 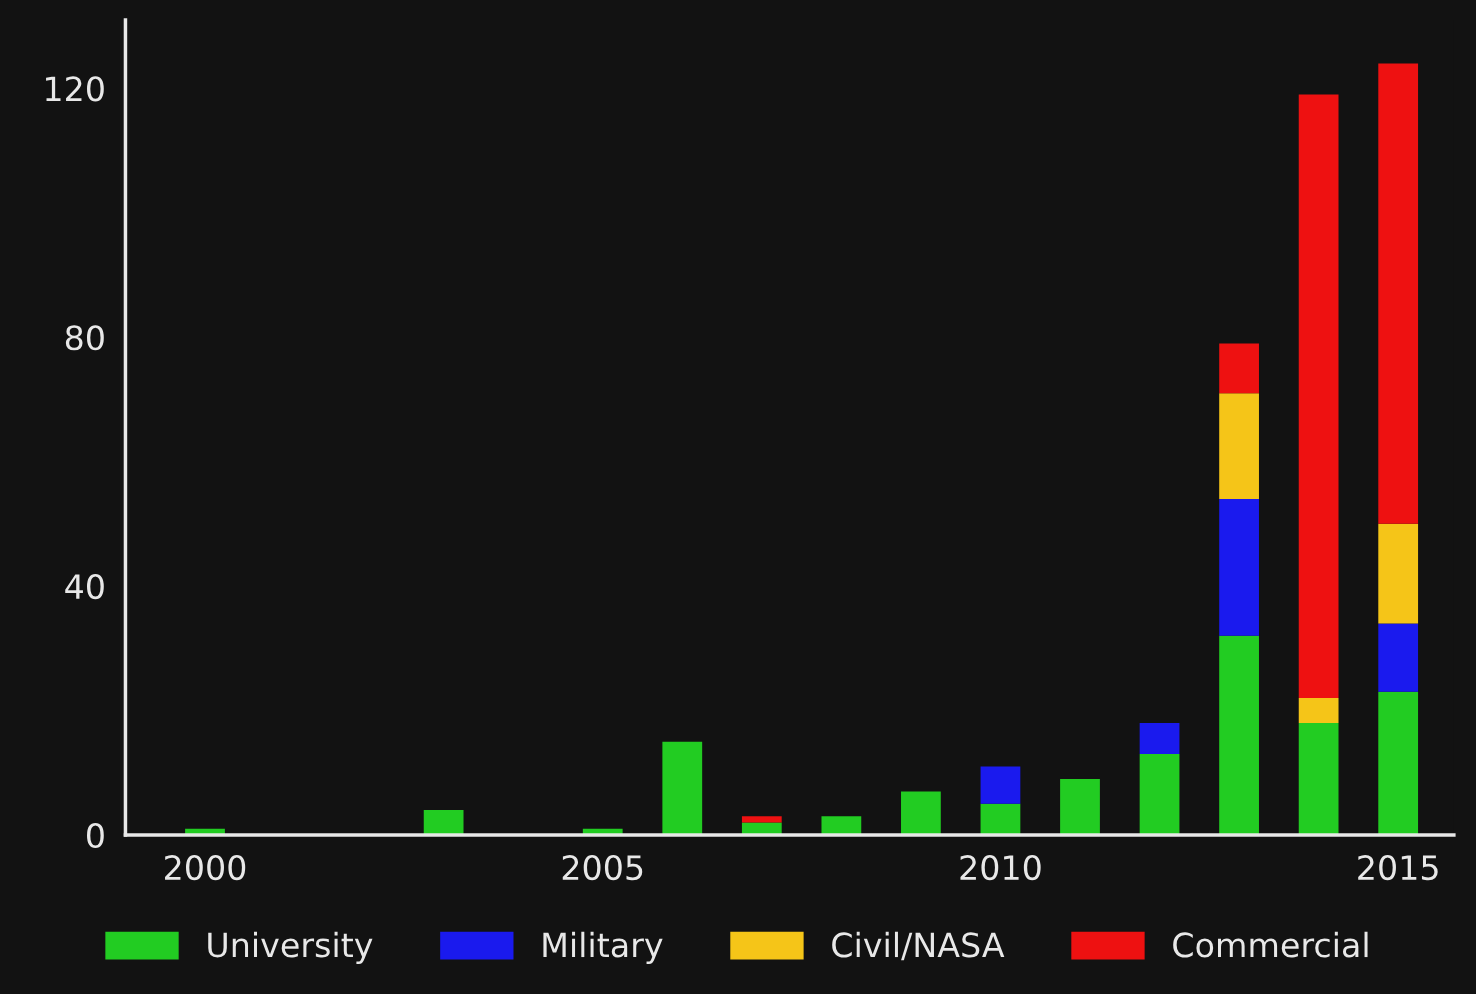 I want to click on x-tick-label: 2005, so click(x=602, y=867).